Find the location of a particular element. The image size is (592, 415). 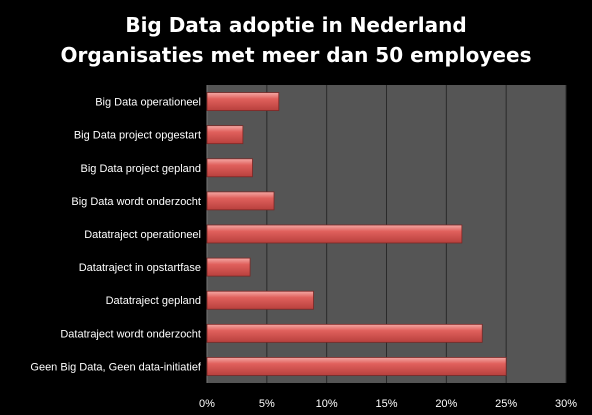

x-tick-label: 25% is located at coordinates (506, 404).